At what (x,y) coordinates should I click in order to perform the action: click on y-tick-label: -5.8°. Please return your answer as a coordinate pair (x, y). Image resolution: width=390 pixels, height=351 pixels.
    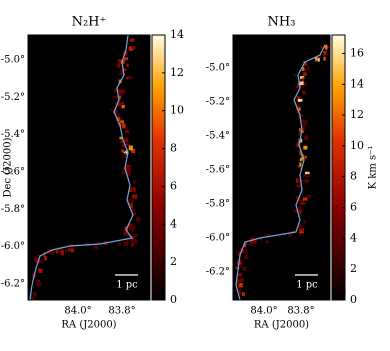
    Looking at the image, I should click on (13, 209).